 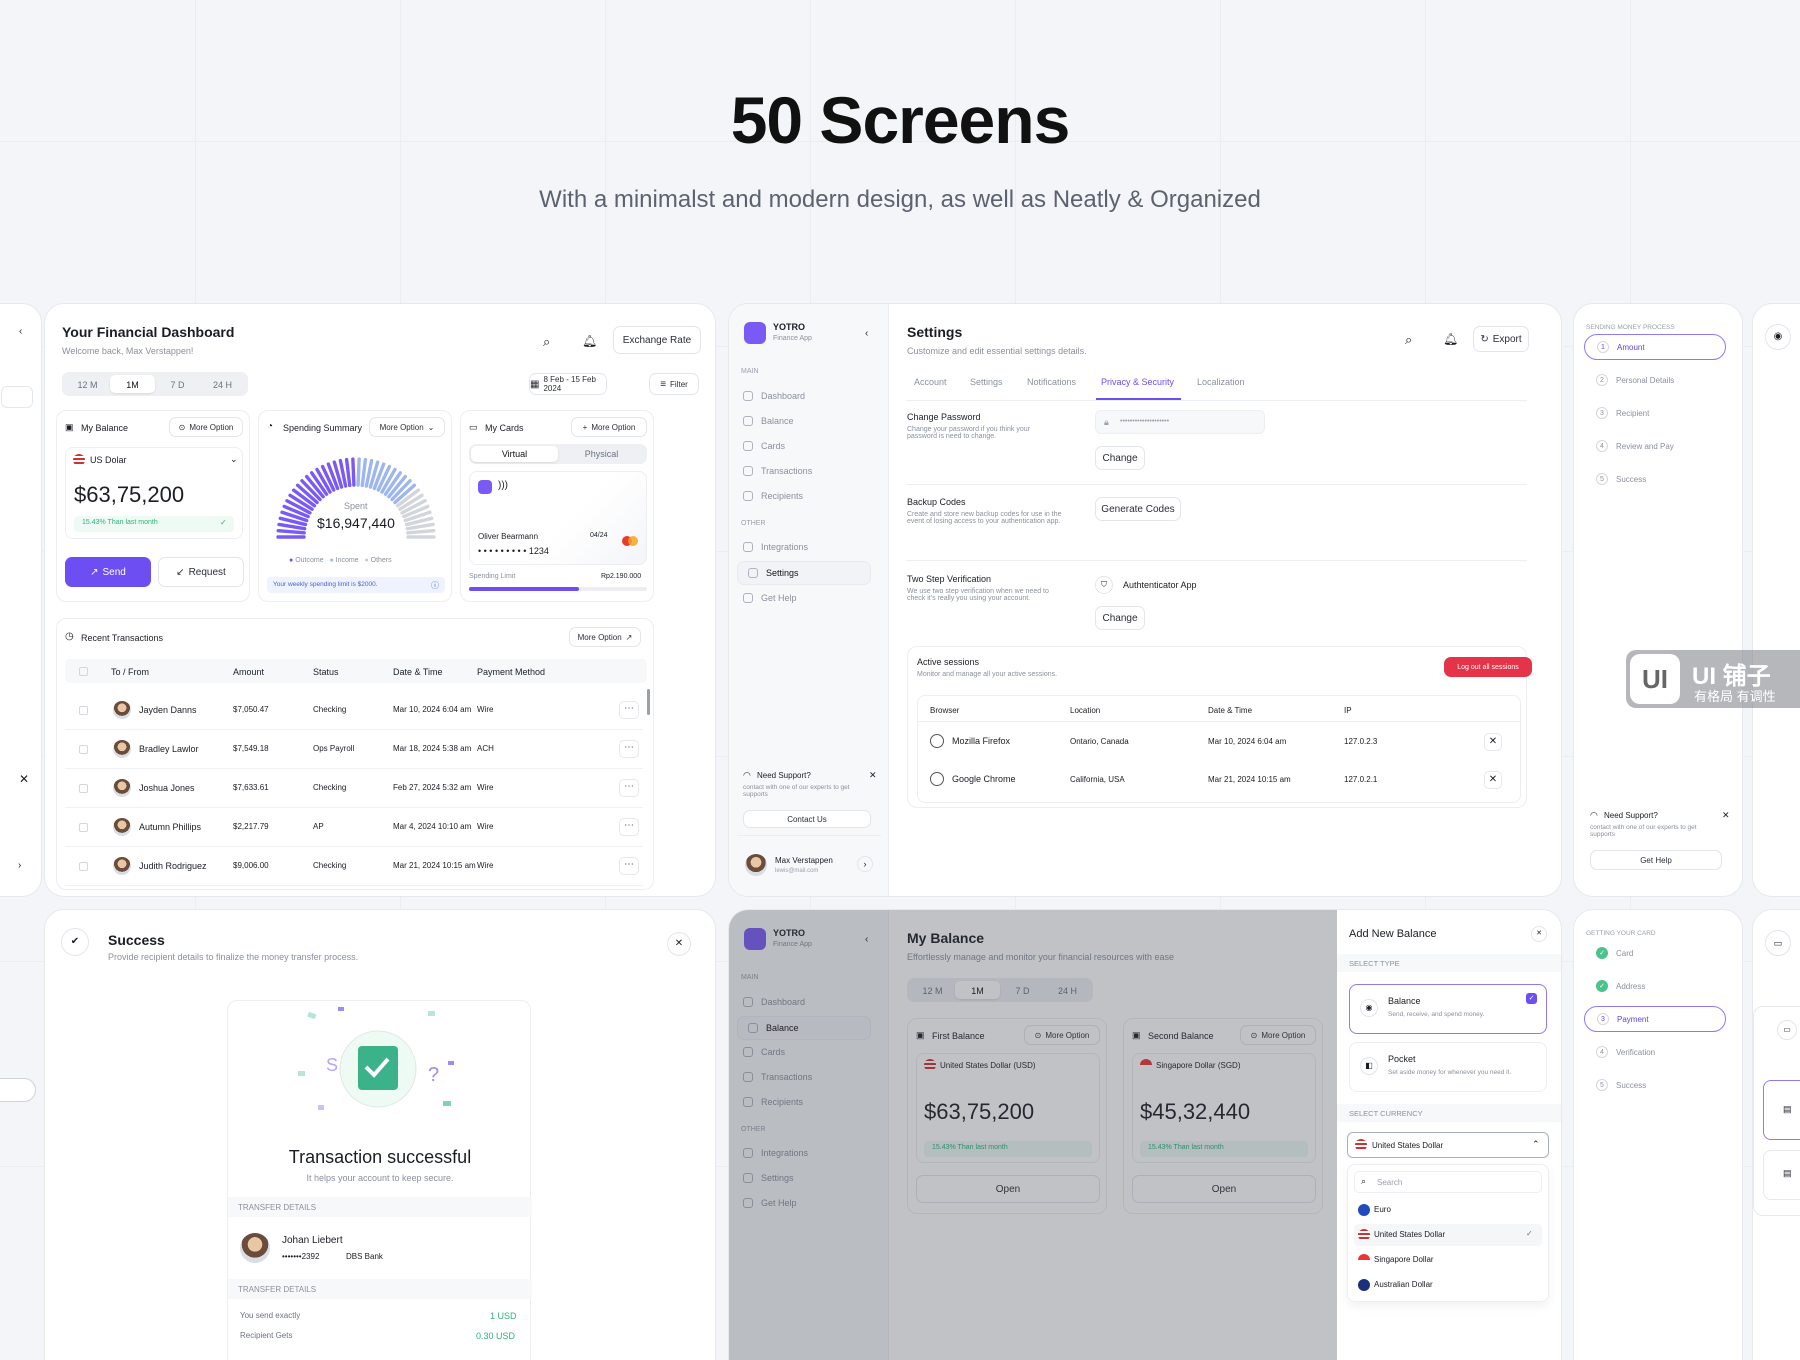 I want to click on tab-settings: Settings, so click(x=986, y=382).